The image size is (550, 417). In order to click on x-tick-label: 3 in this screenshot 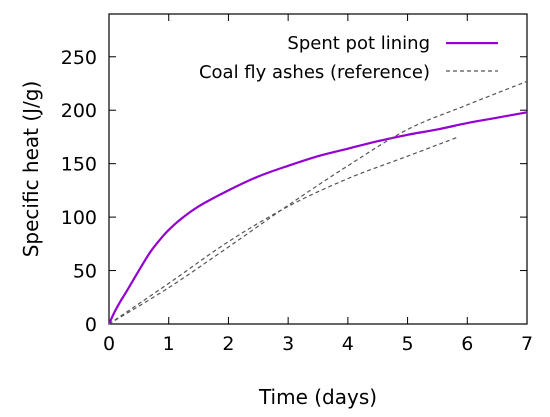, I will do `click(288, 344)`.